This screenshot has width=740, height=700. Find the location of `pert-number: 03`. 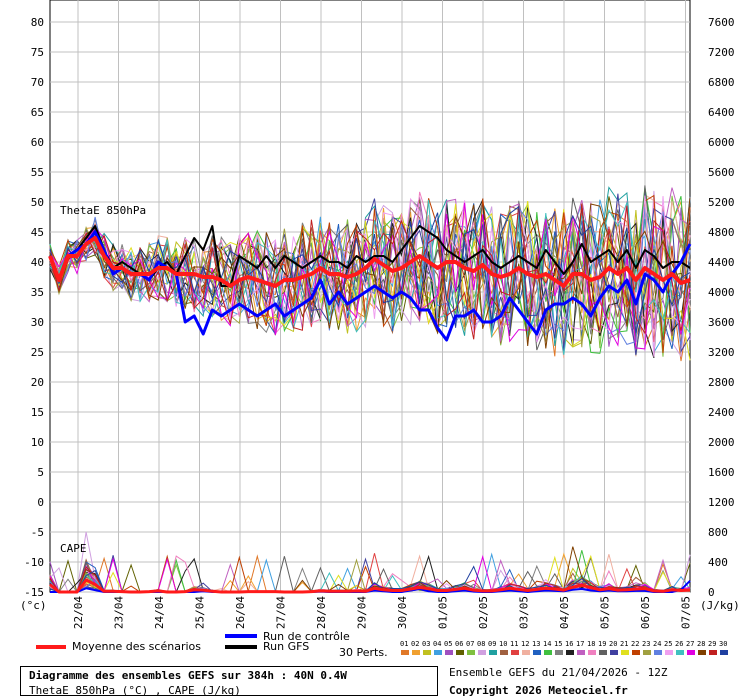

pert-number: 03 is located at coordinates (426, 644).